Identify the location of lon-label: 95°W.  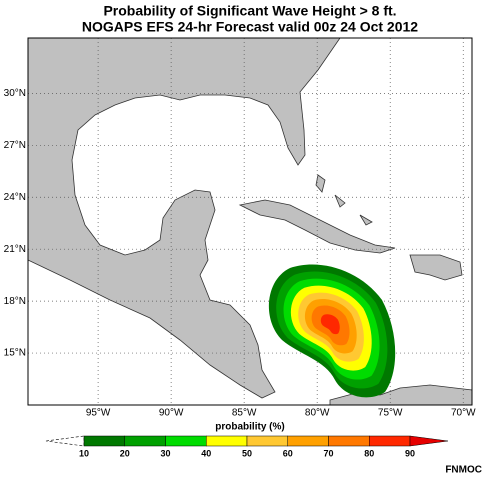
(98, 413).